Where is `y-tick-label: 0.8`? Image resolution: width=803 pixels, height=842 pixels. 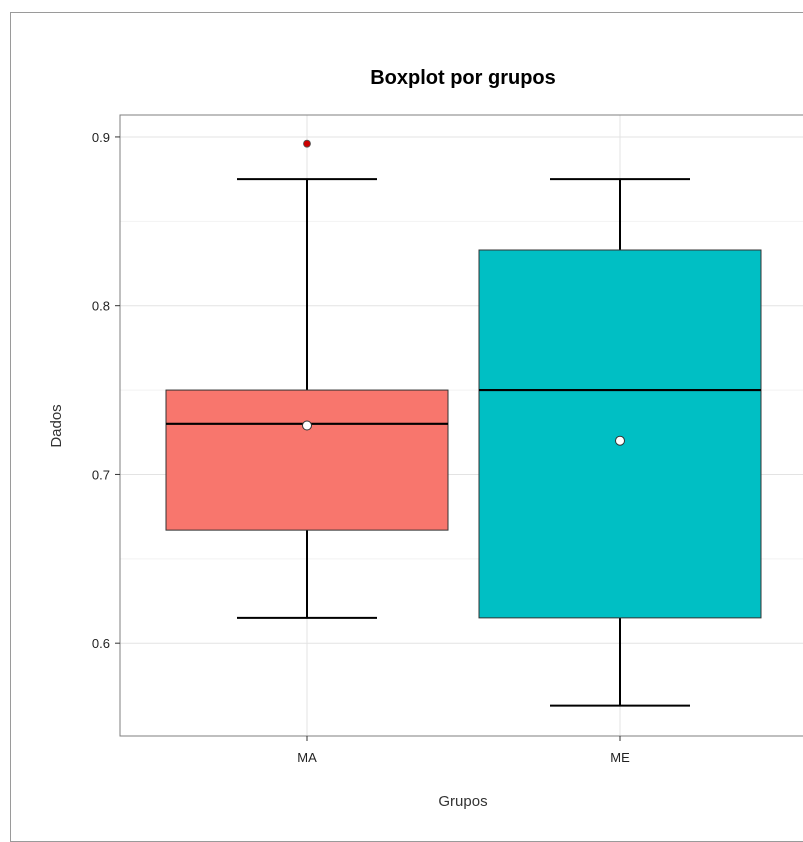
y-tick-label: 0.8 is located at coordinates (101, 306).